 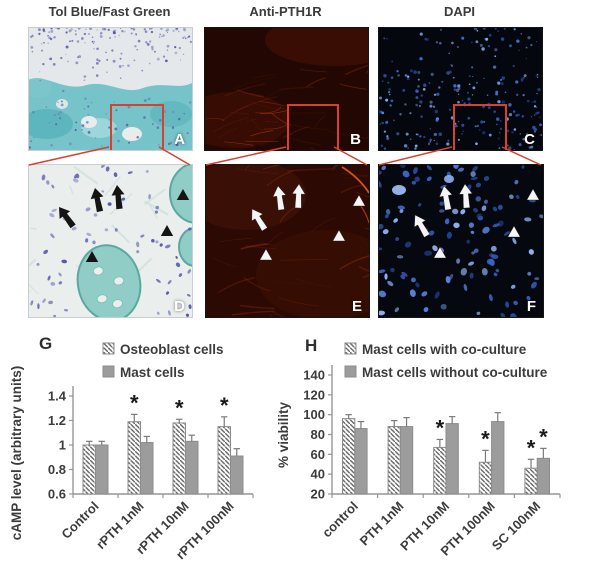 I want to click on immunofluorescence-zoom-image, so click(x=287, y=241).